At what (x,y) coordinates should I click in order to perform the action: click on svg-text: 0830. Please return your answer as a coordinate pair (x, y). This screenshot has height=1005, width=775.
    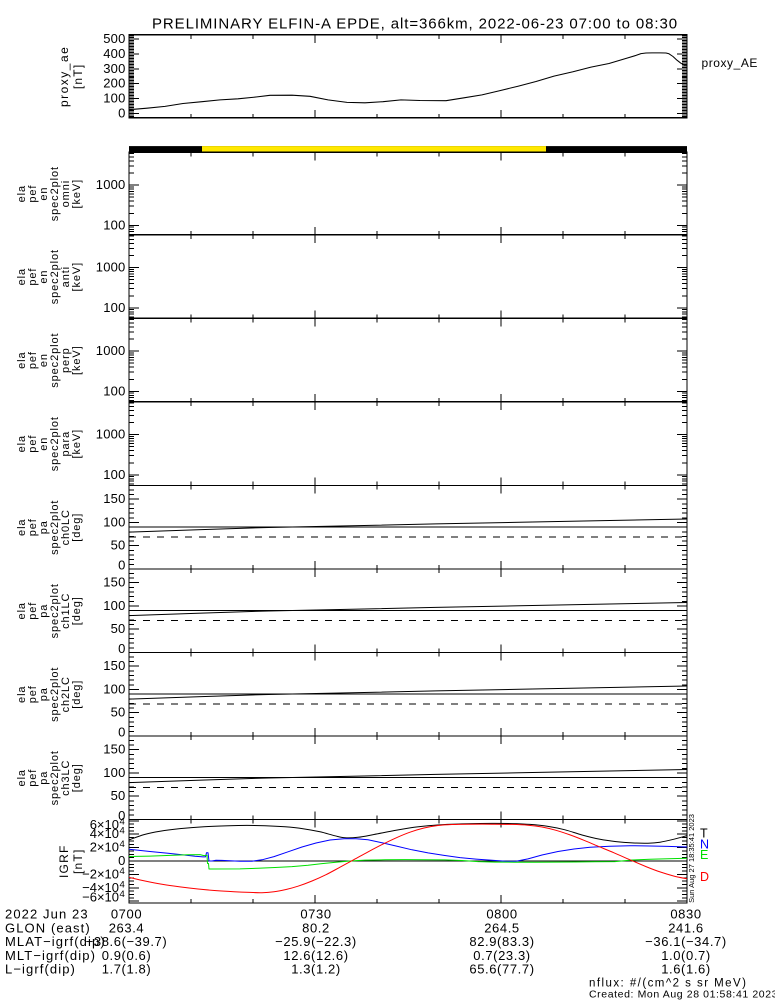
    Looking at the image, I should click on (685, 914).